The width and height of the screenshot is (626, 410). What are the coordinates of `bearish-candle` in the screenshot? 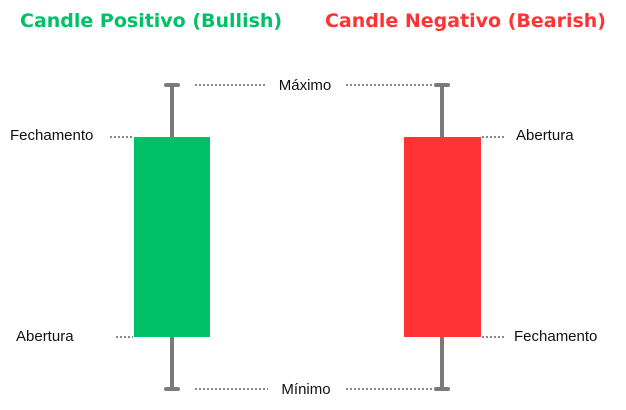 It's located at (442, 237).